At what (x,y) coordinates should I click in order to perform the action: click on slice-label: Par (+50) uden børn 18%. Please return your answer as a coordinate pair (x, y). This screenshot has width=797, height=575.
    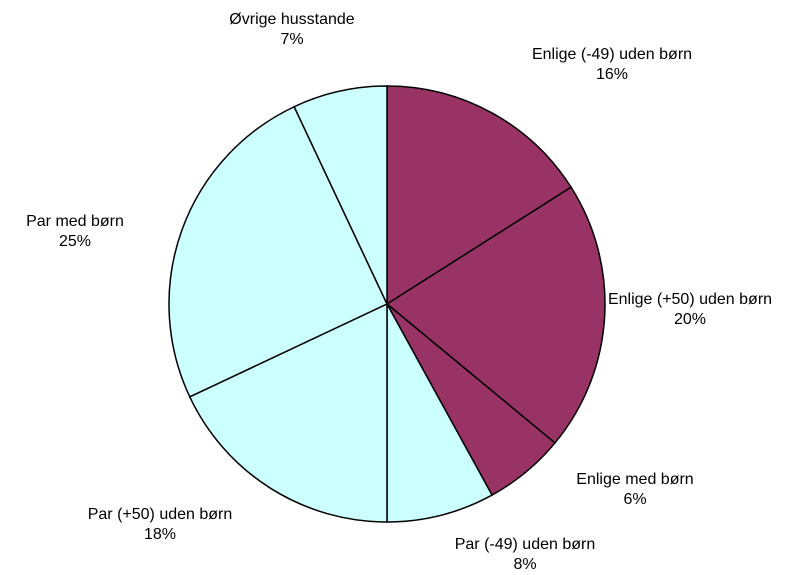
    Looking at the image, I should click on (160, 525).